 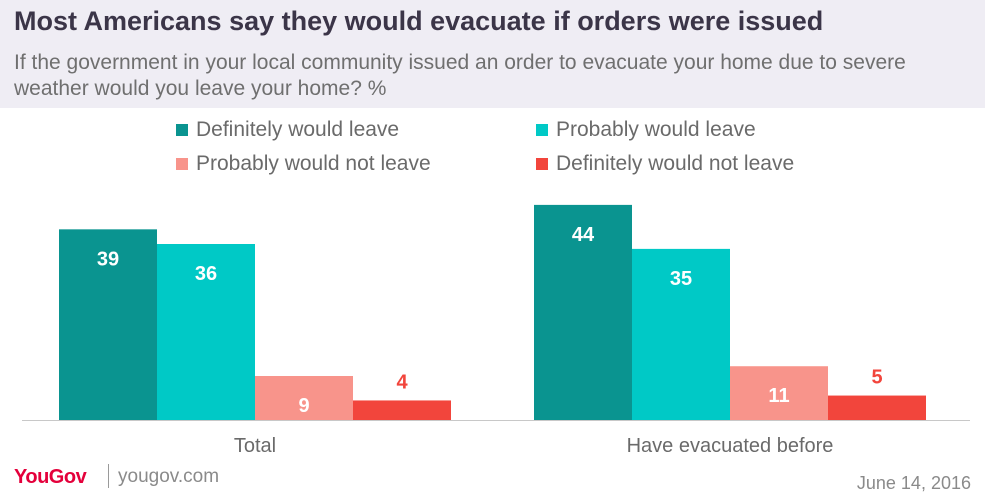 I want to click on legend-label-probably-not-leave: Probably would not leave, so click(x=313, y=163).